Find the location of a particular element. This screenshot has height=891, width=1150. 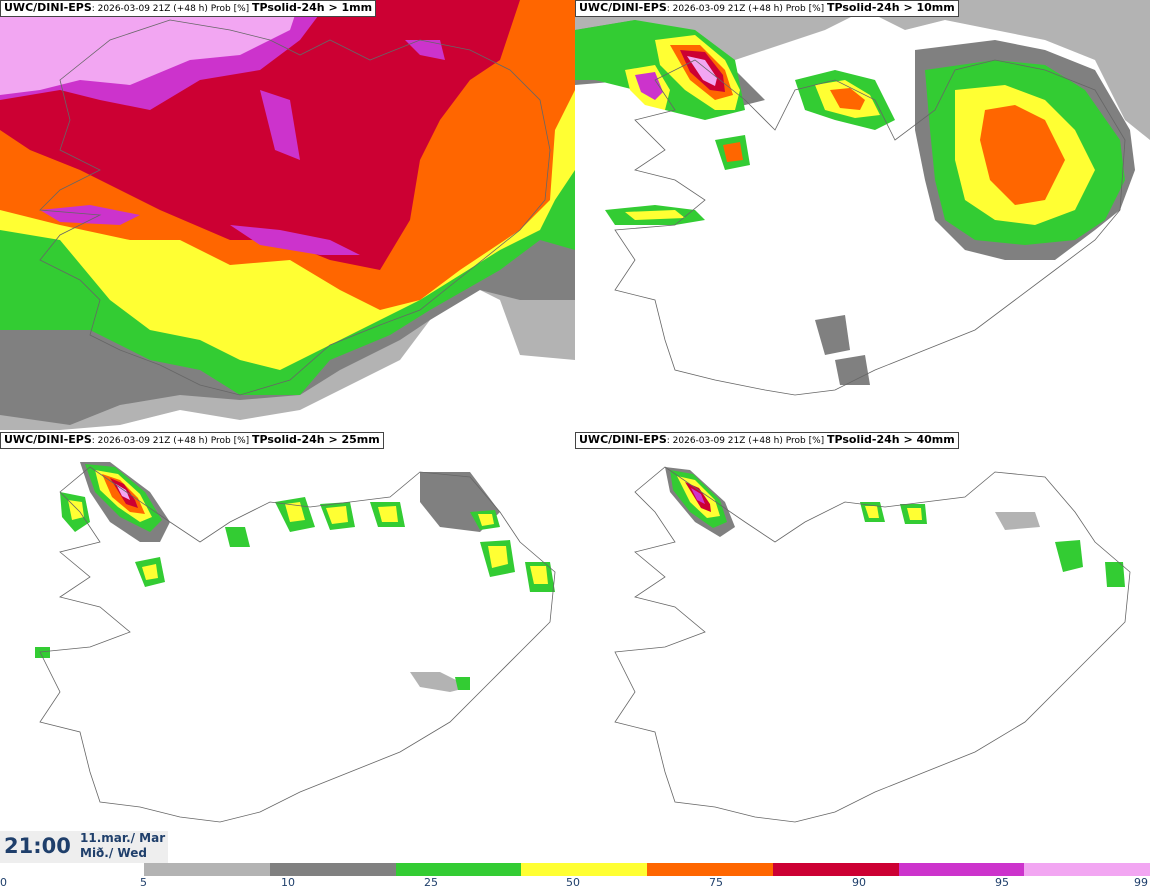

valid-time: 21:00 is located at coordinates (37, 846).